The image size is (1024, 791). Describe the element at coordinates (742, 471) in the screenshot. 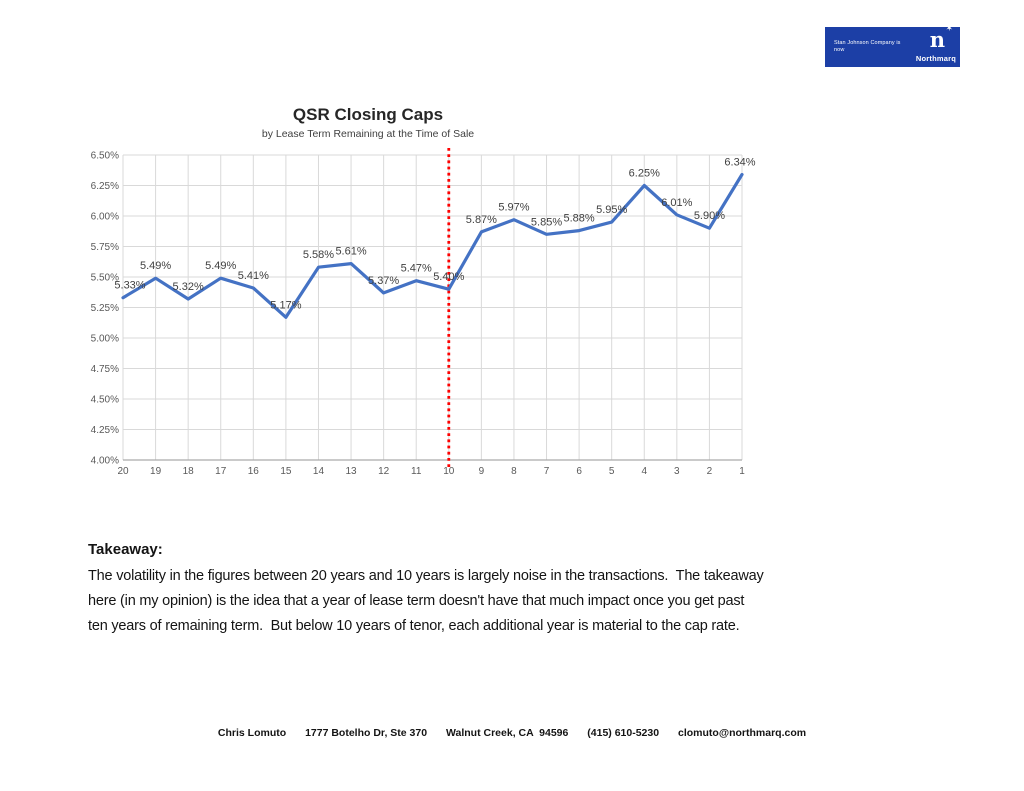

I see `svg-text: 1` at that location.